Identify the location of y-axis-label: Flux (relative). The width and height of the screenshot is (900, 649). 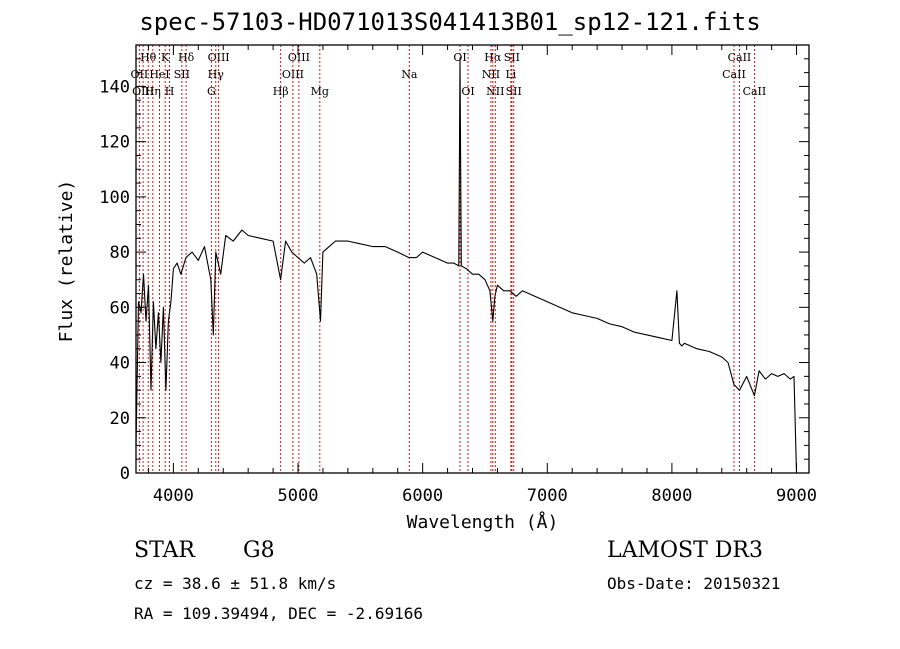
(66, 261).